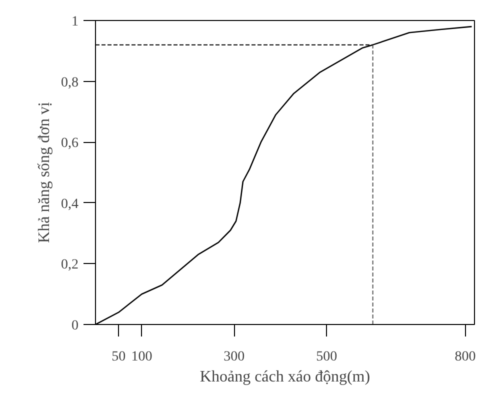 The image size is (484, 409). What do you see at coordinates (69, 265) in the screenshot?
I see `y-tick-label: 0,2` at bounding box center [69, 265].